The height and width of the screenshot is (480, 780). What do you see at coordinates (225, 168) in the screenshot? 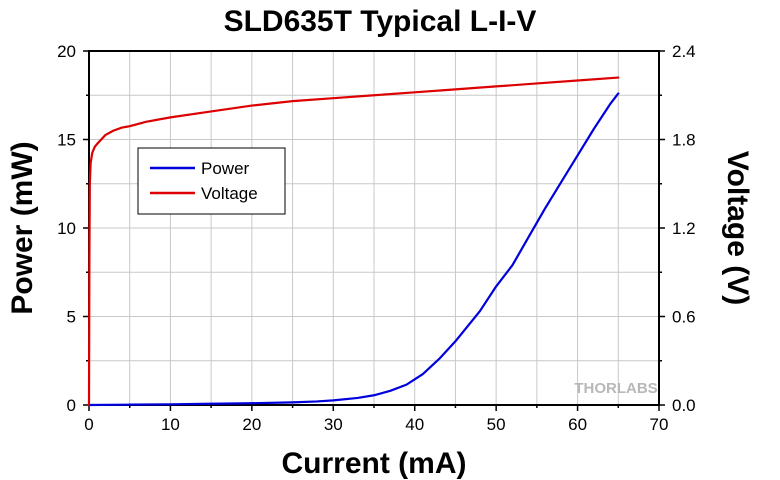
I see `legend-label-power: Power` at bounding box center [225, 168].